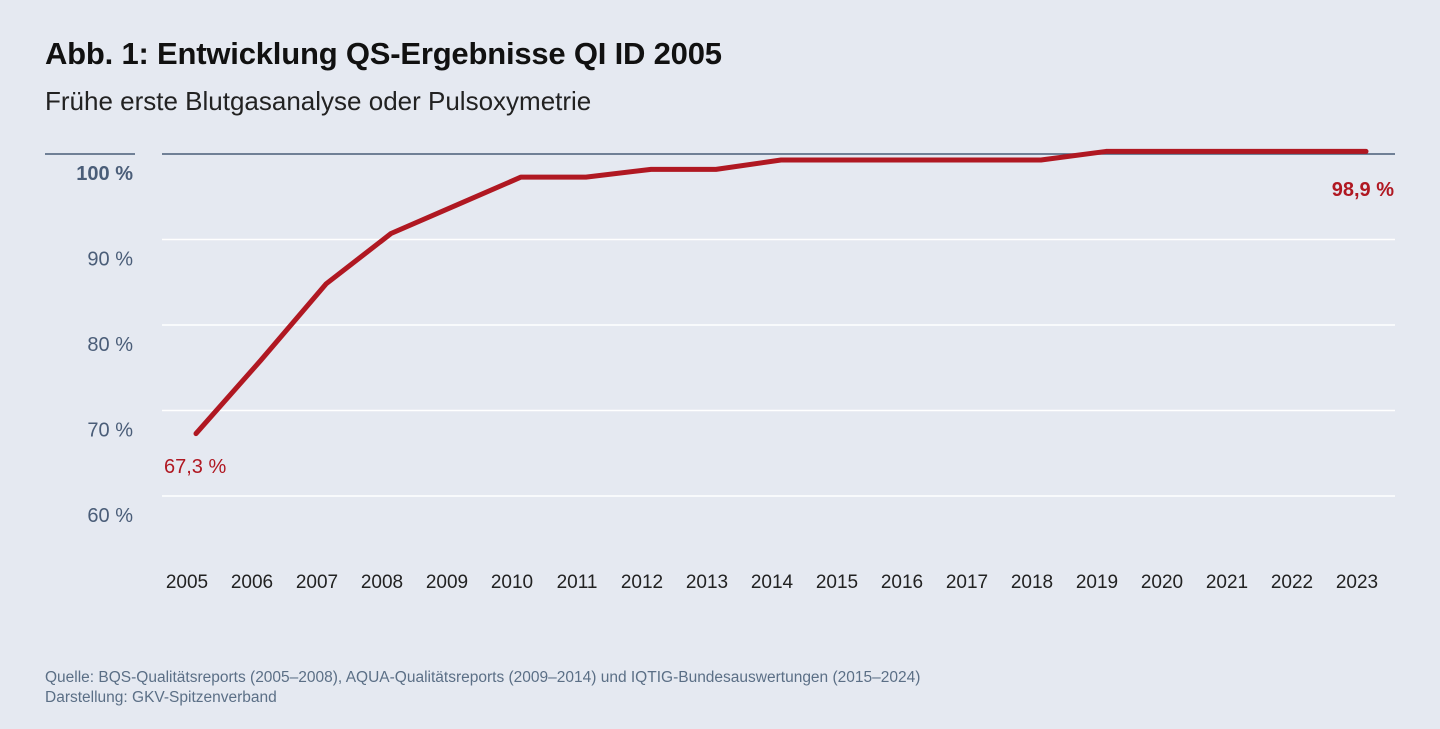 Image resolution: width=1440 pixels, height=729 pixels. I want to click on x-tick-label: 2010, so click(512, 582).